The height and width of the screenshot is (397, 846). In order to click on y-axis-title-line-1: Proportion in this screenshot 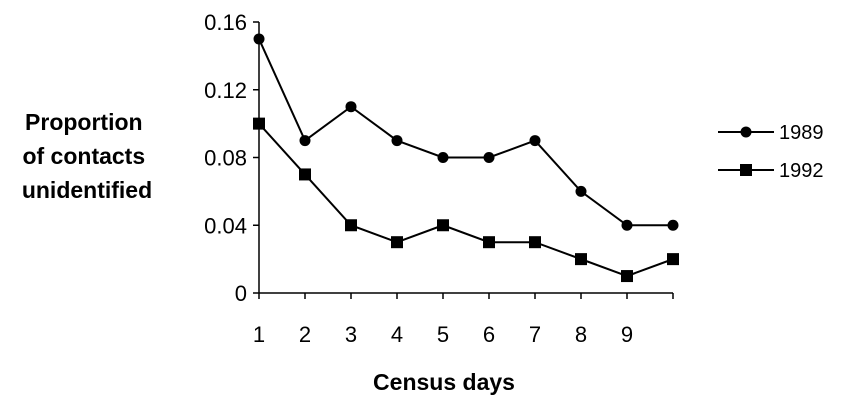, I will do `click(84, 122)`.